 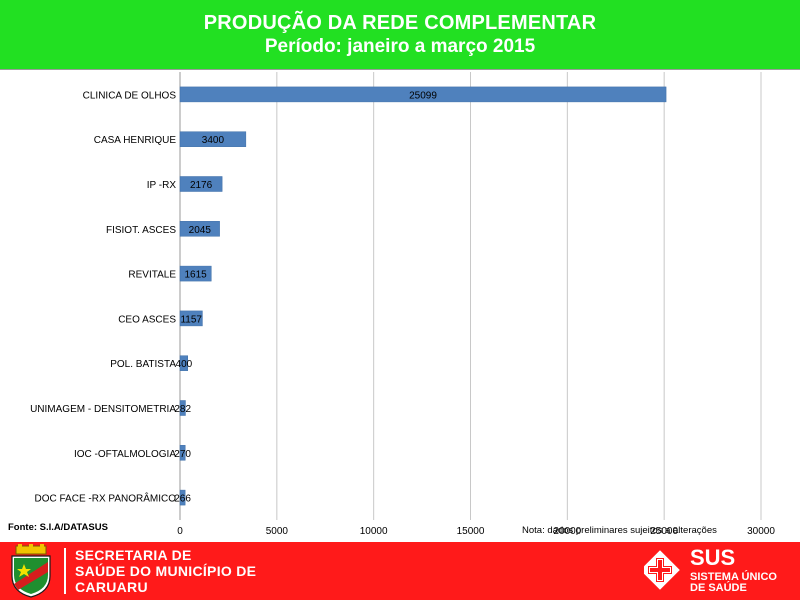 What do you see at coordinates (130, 95) in the screenshot?
I see `category-label: CLINICA DE OLHOS` at bounding box center [130, 95].